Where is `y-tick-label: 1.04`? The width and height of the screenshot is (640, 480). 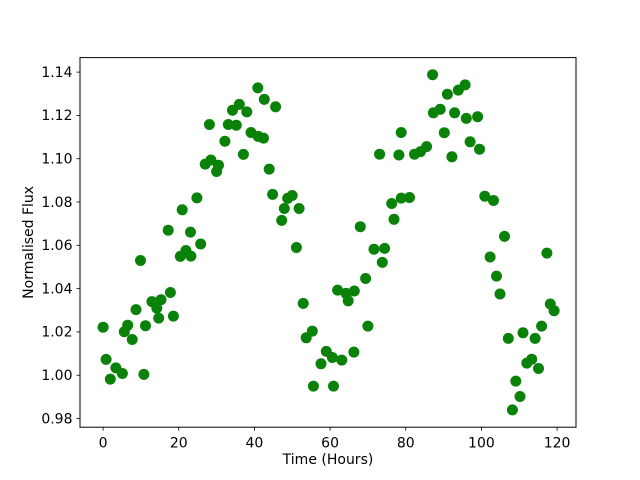
y-tick-label: 1.04 is located at coordinates (56, 289).